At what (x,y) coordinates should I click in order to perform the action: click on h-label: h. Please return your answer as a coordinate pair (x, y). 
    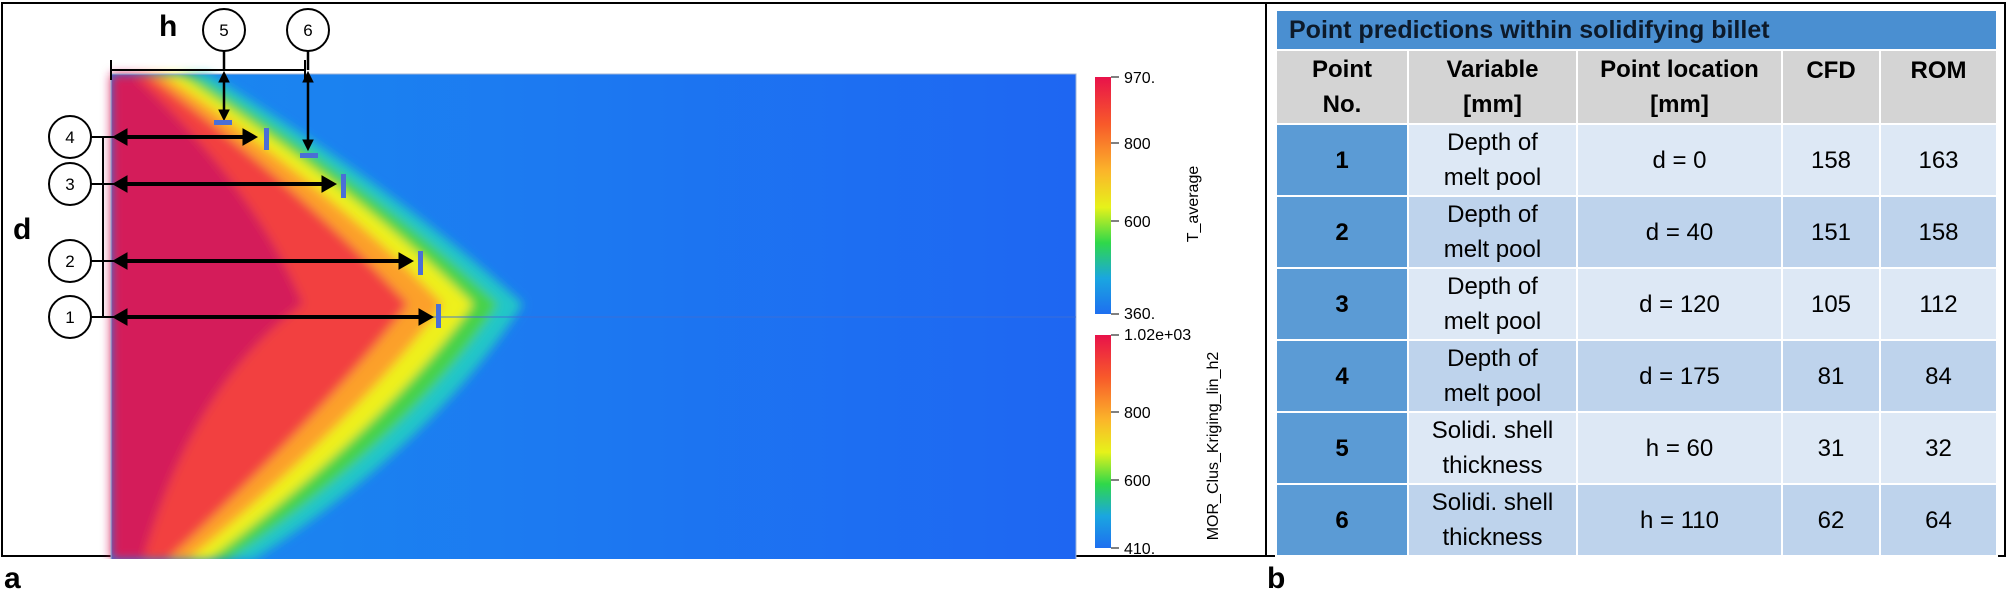
    Looking at the image, I should click on (168, 26).